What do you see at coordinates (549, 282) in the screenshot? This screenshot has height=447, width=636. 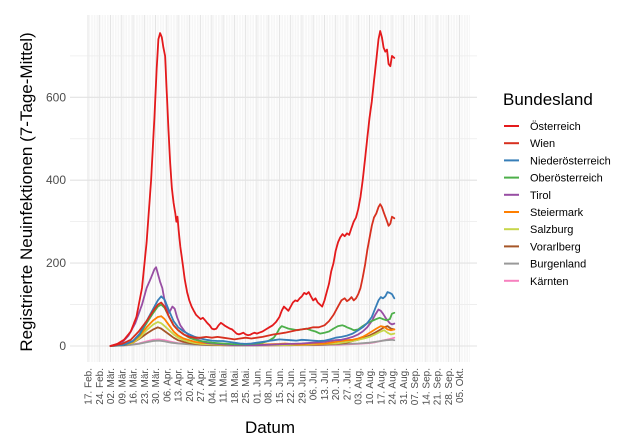 I see `legend-label: Kärnten` at bounding box center [549, 282].